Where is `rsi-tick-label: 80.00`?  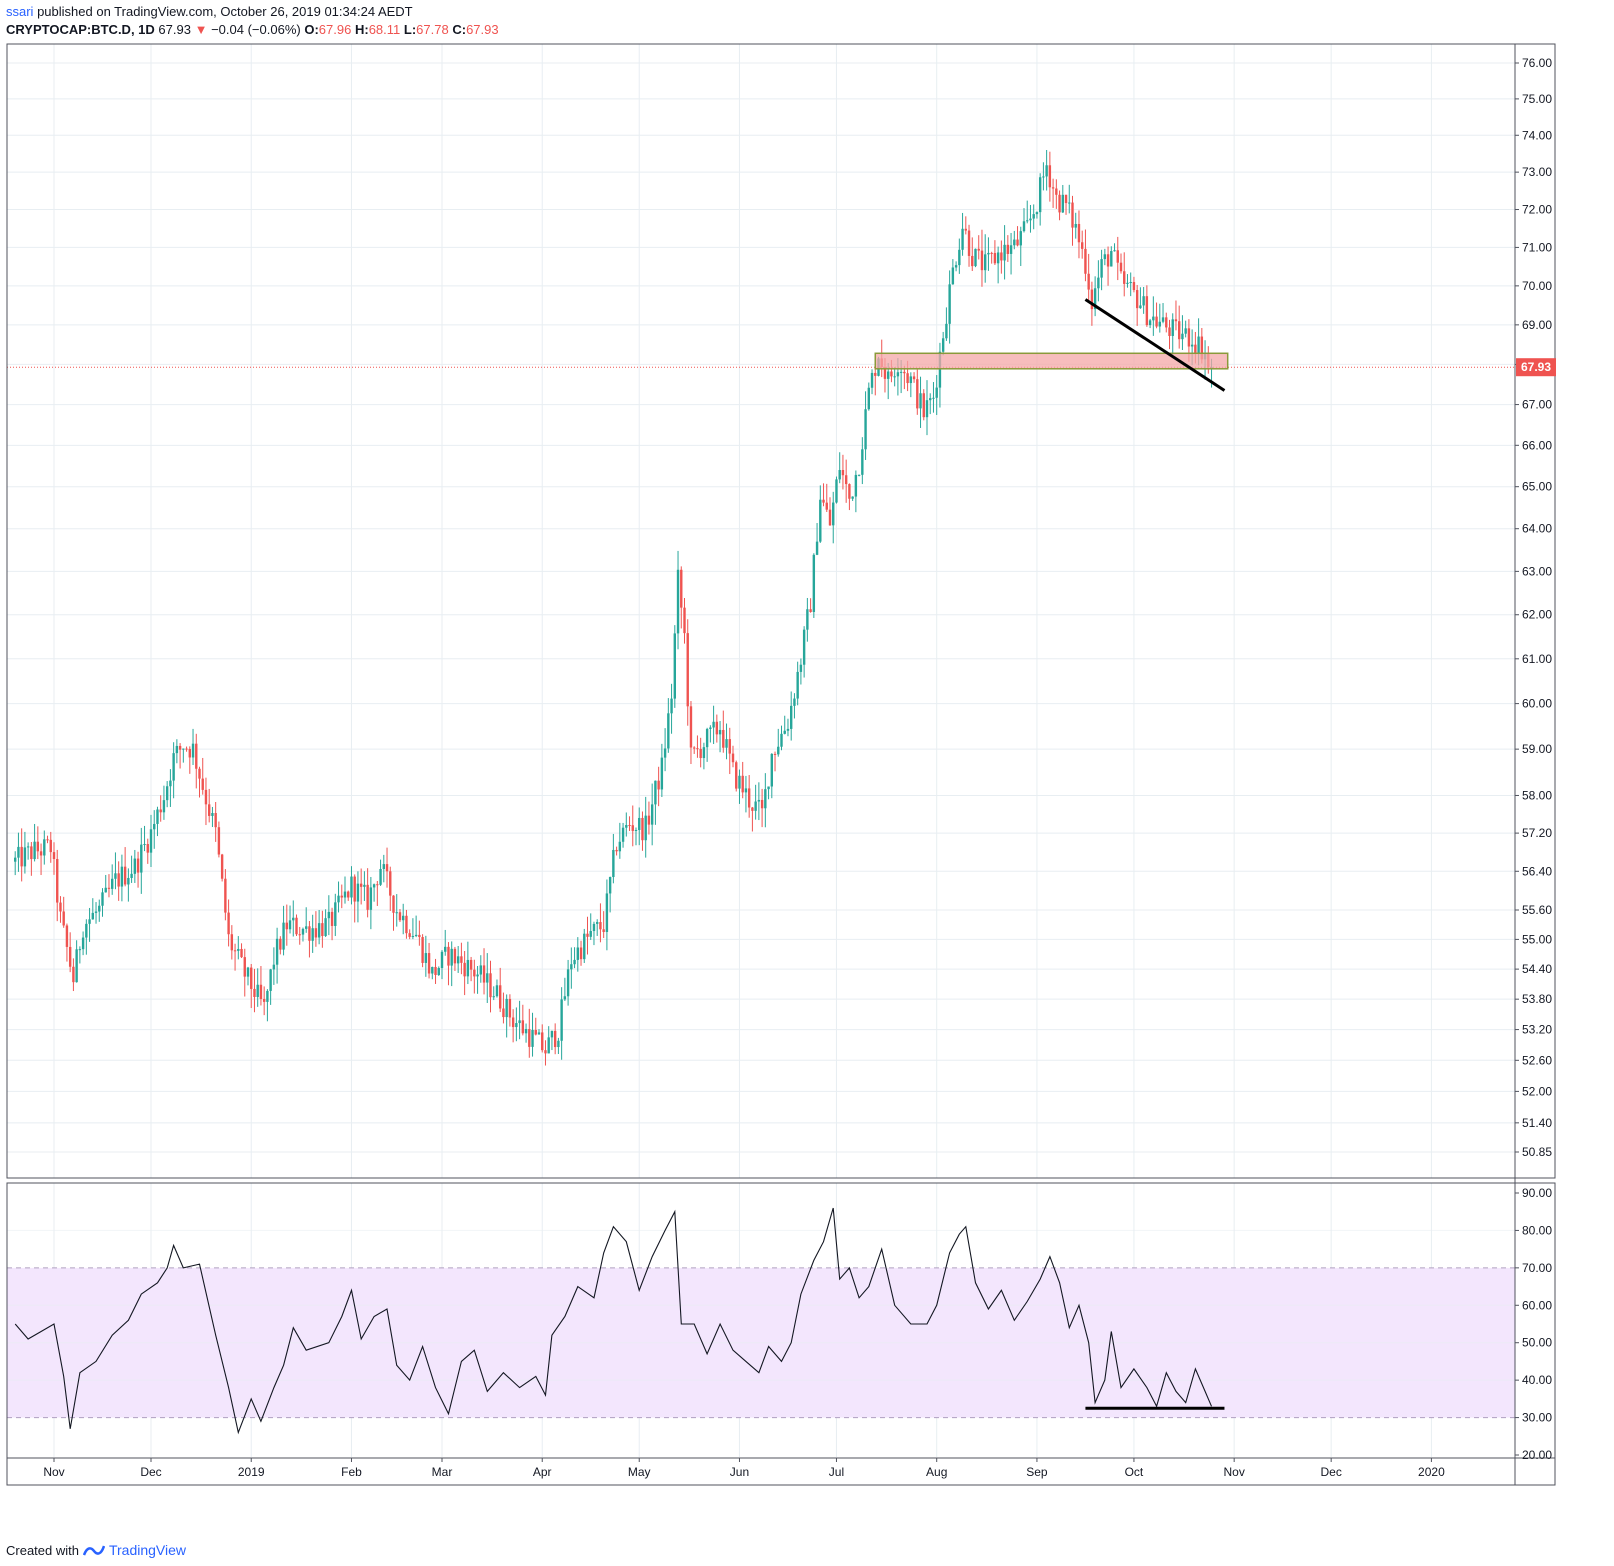 rsi-tick-label: 80.00 is located at coordinates (1537, 1230).